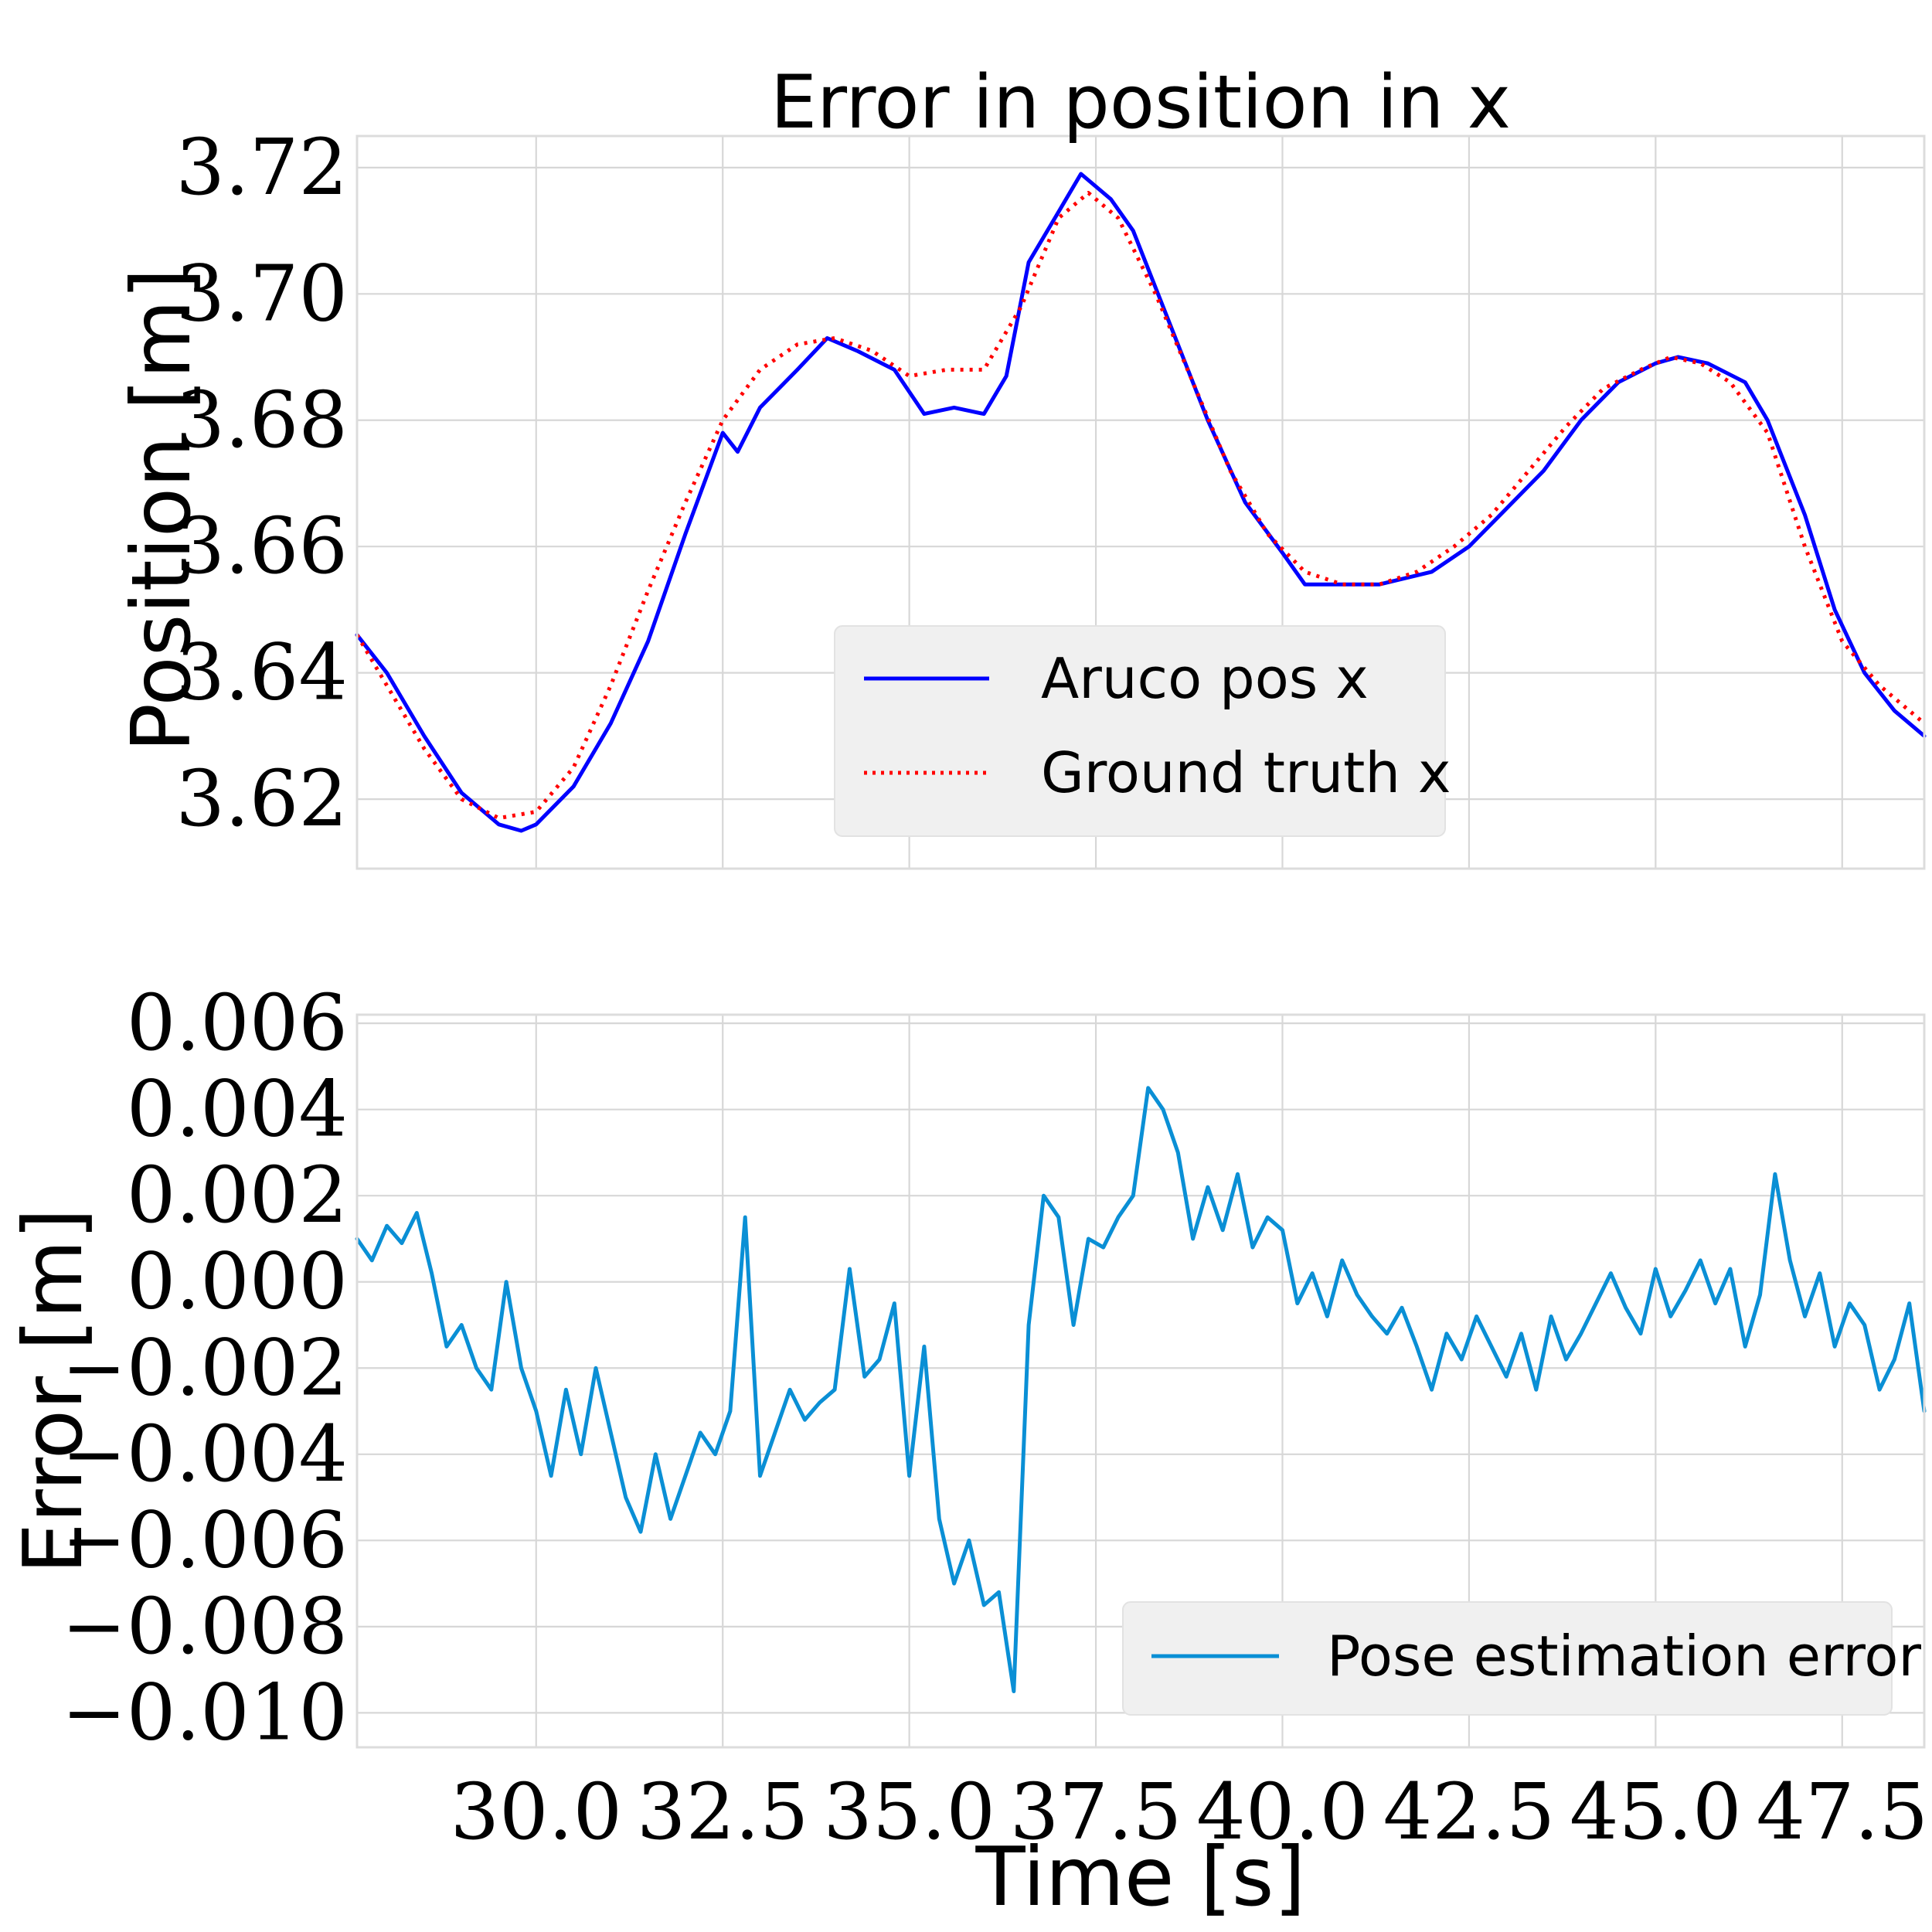 This screenshot has height=1932, width=1932. Describe the element at coordinates (205, 1712) in the screenshot. I see `y-tick-label: −0.010` at that location.